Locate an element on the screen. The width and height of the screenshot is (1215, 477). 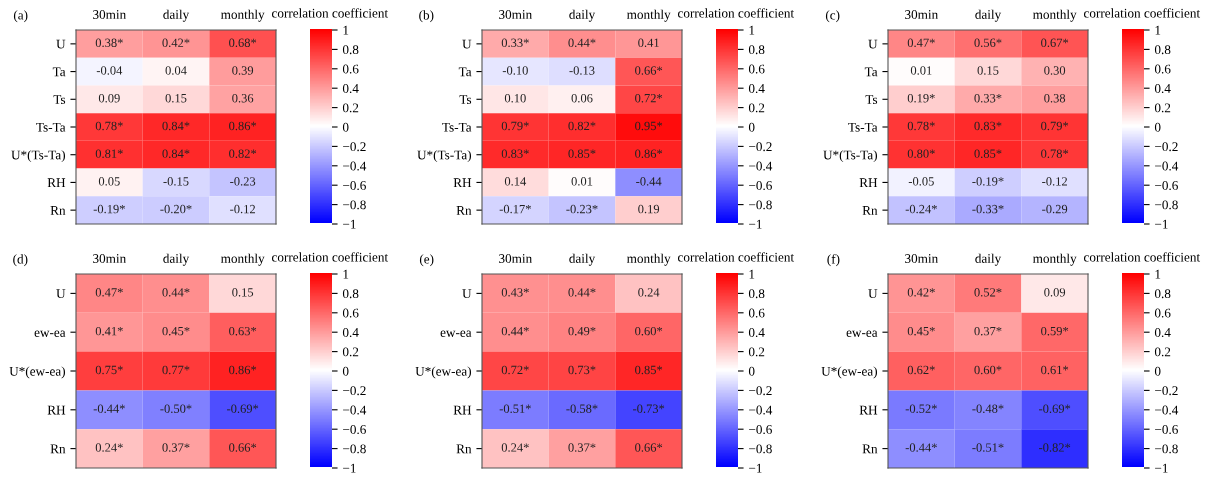
data-label: 0.09 is located at coordinates (109, 98).